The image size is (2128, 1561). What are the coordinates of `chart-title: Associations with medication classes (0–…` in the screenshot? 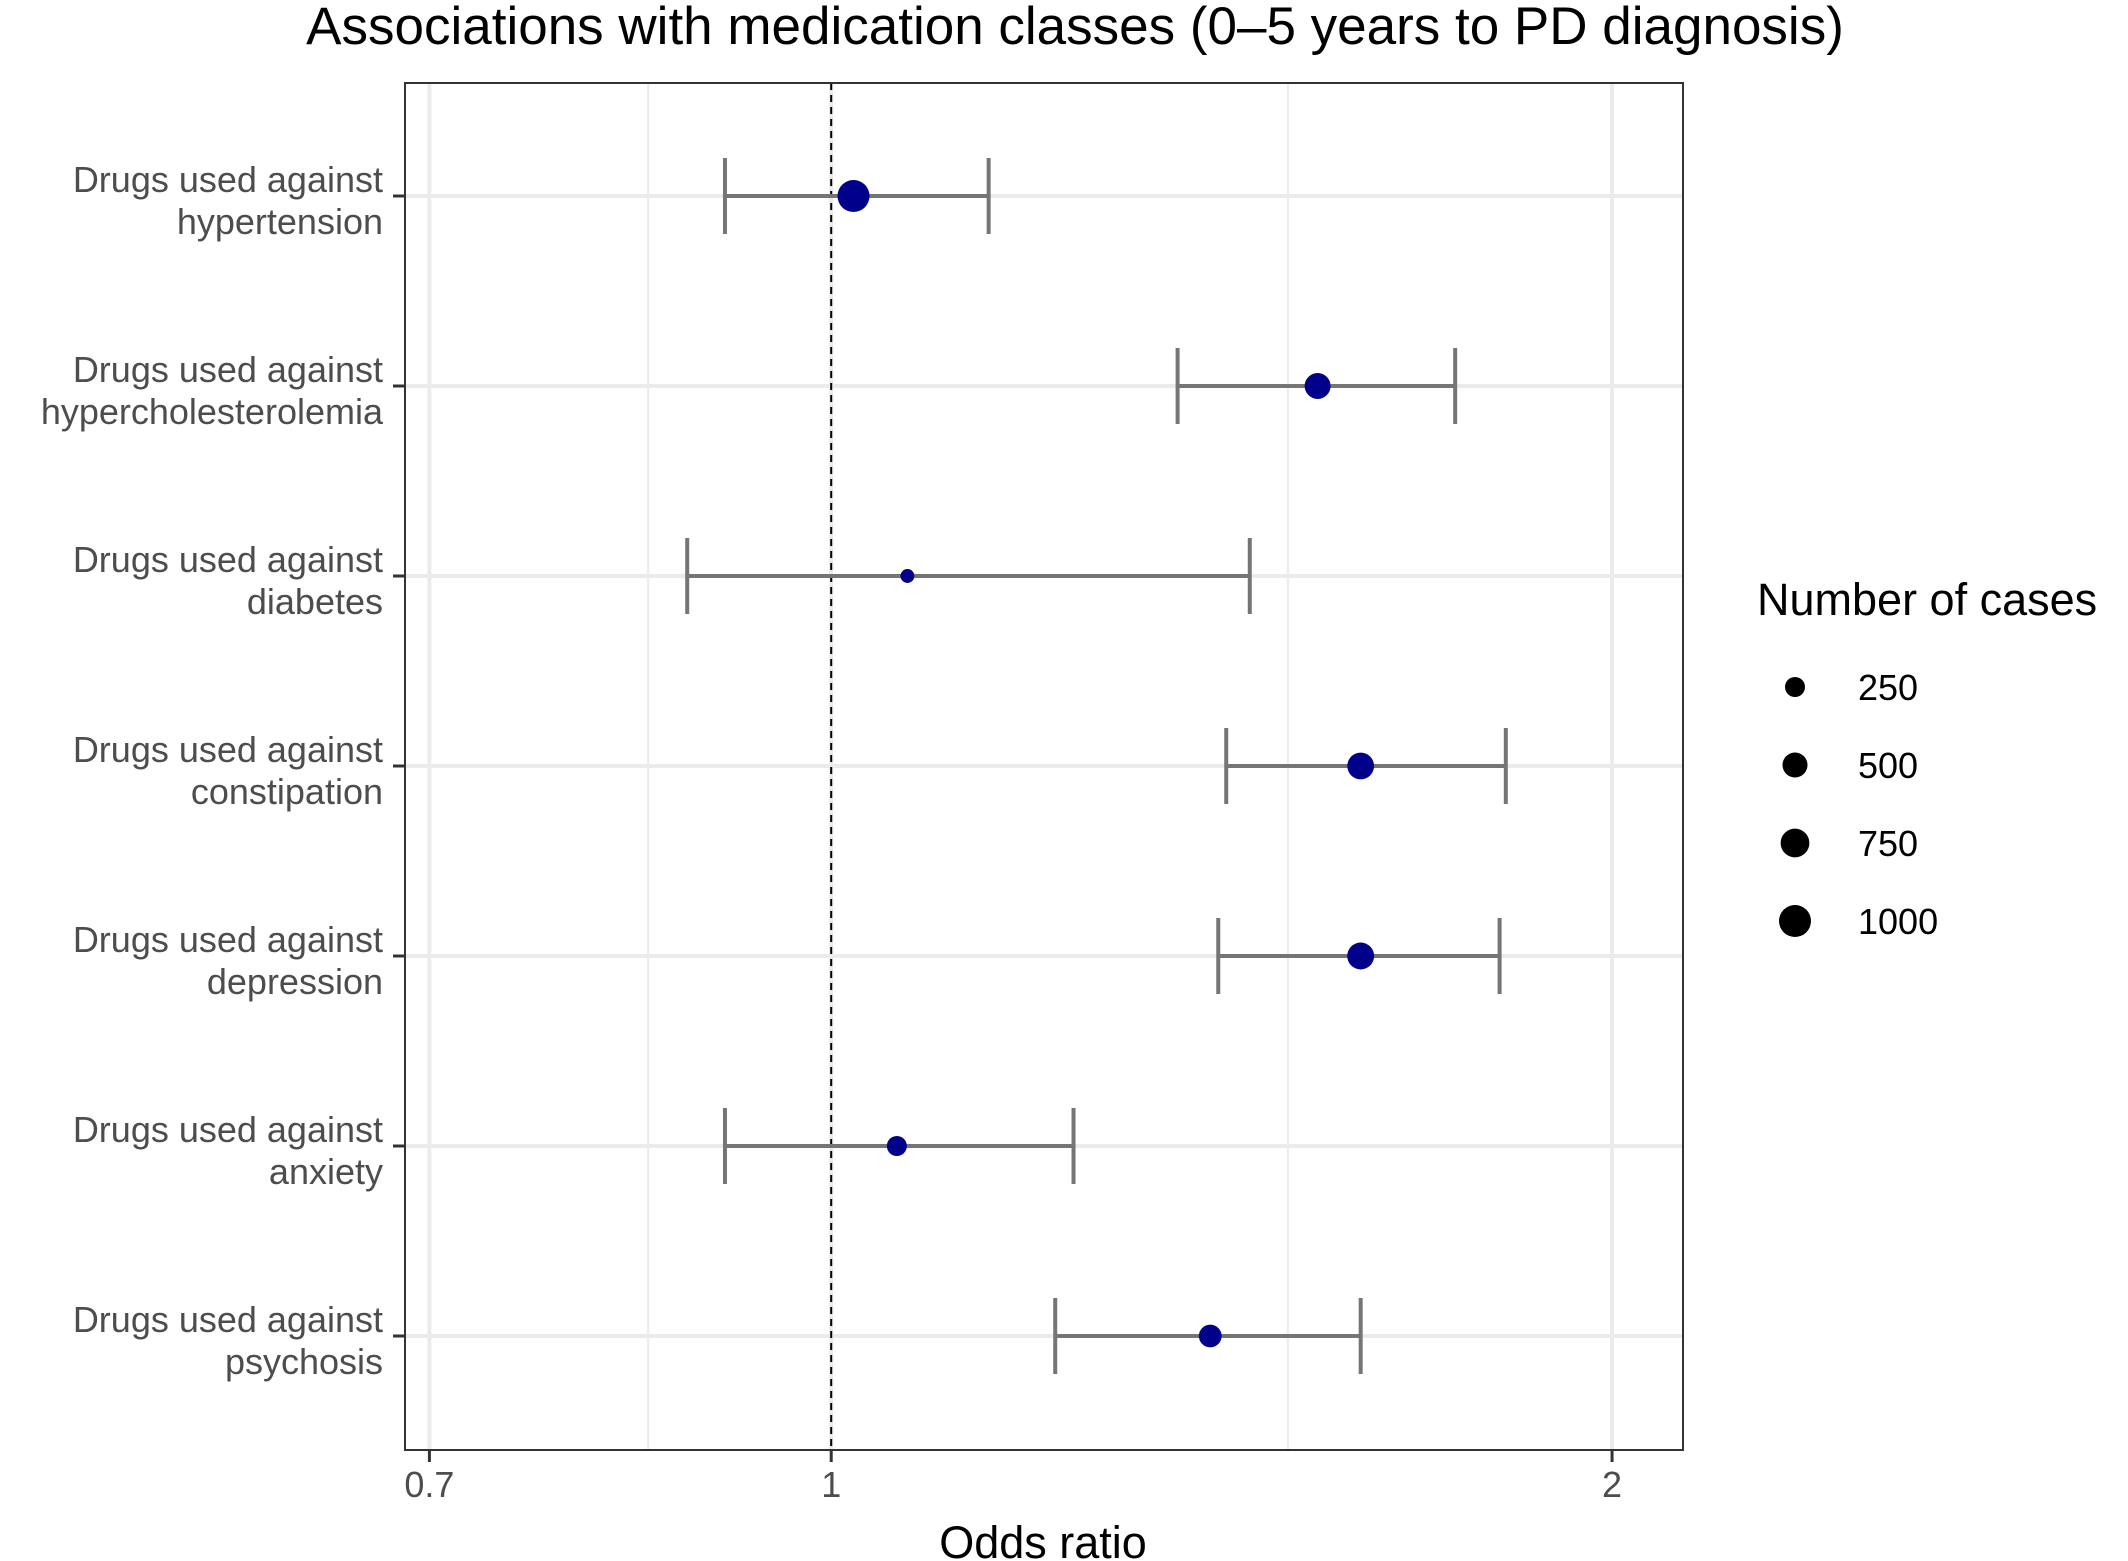 It's located at (1075, 28).